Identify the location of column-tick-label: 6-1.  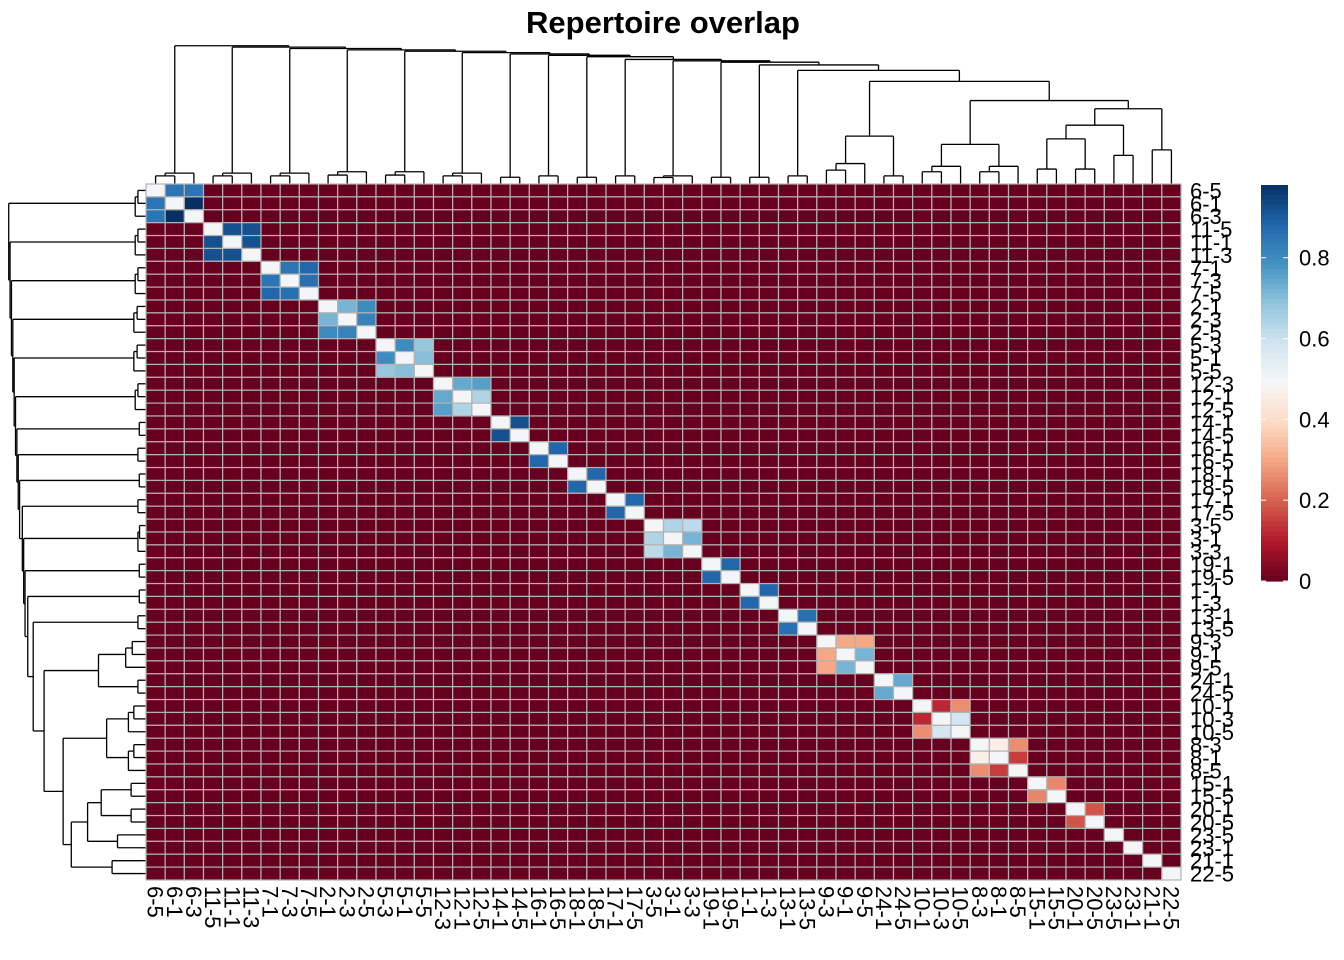
(174, 902).